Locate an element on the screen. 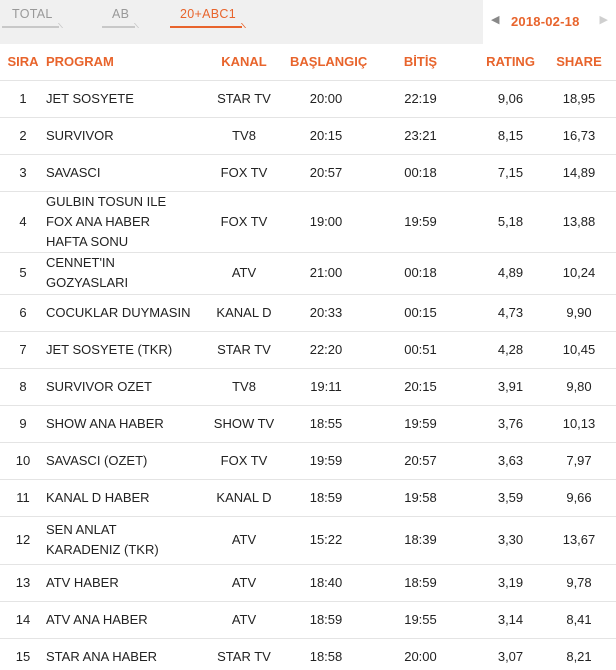 Image resolution: width=616 pixels, height=670 pixels. program-cell: SURVIVOR is located at coordinates (122, 136).